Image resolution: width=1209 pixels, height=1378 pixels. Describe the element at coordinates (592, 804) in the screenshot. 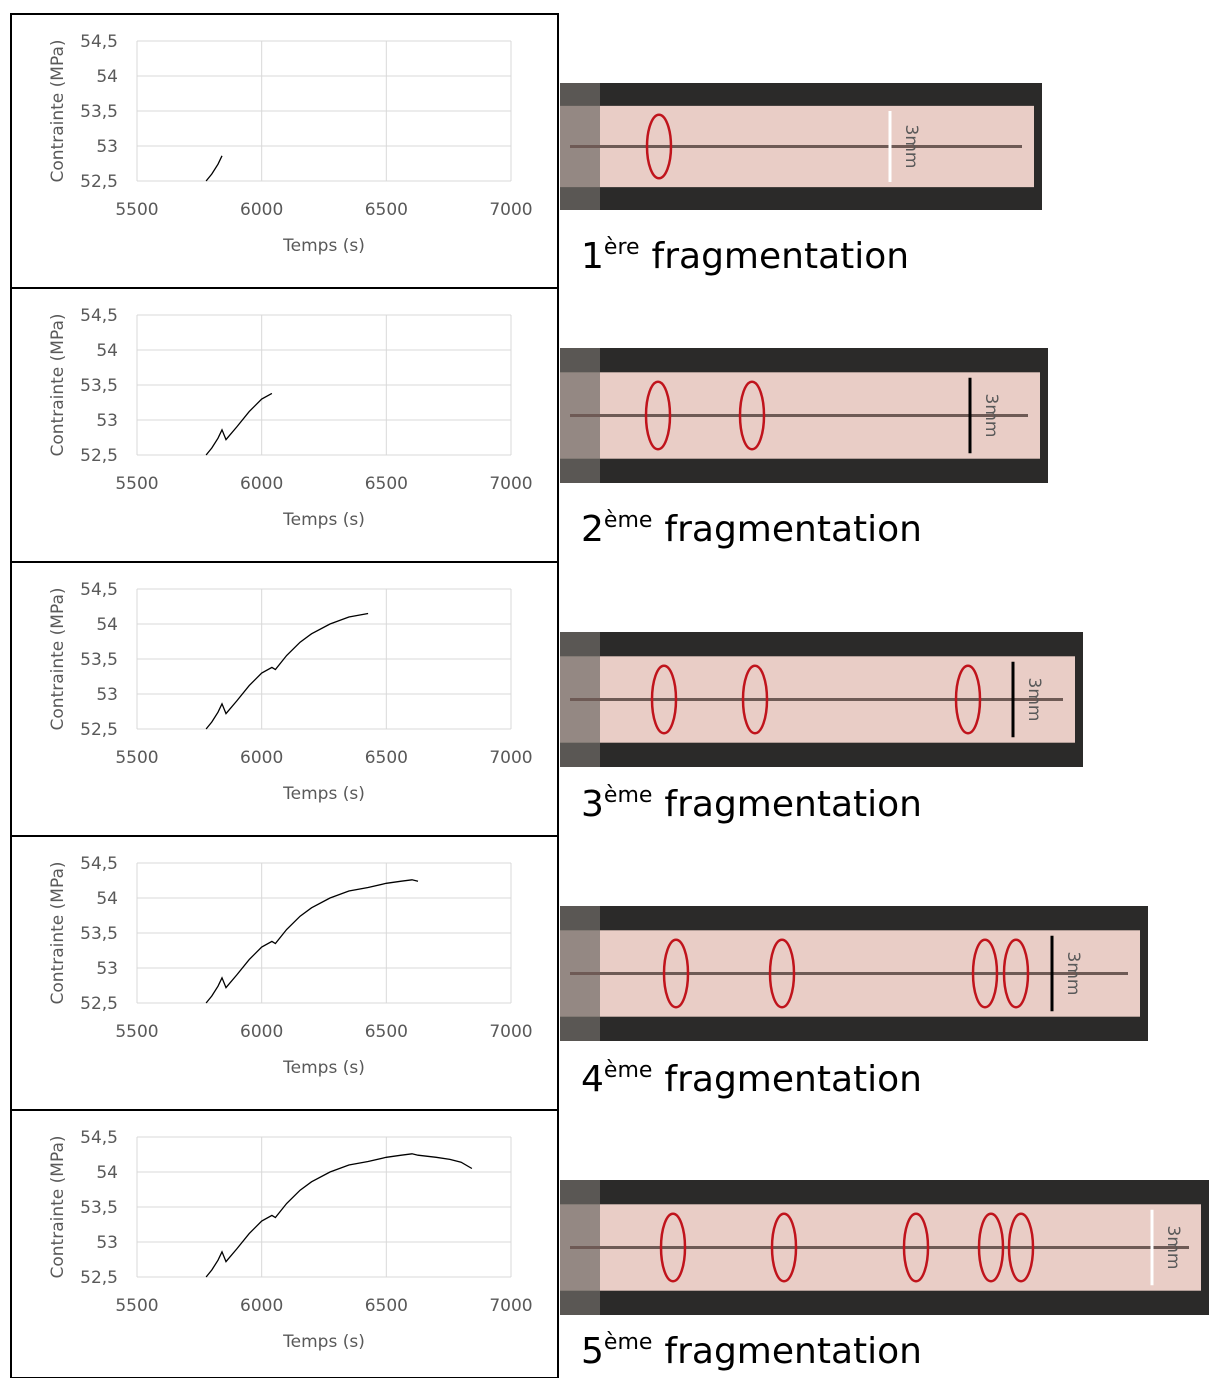

I see `caption-number: 3` at that location.